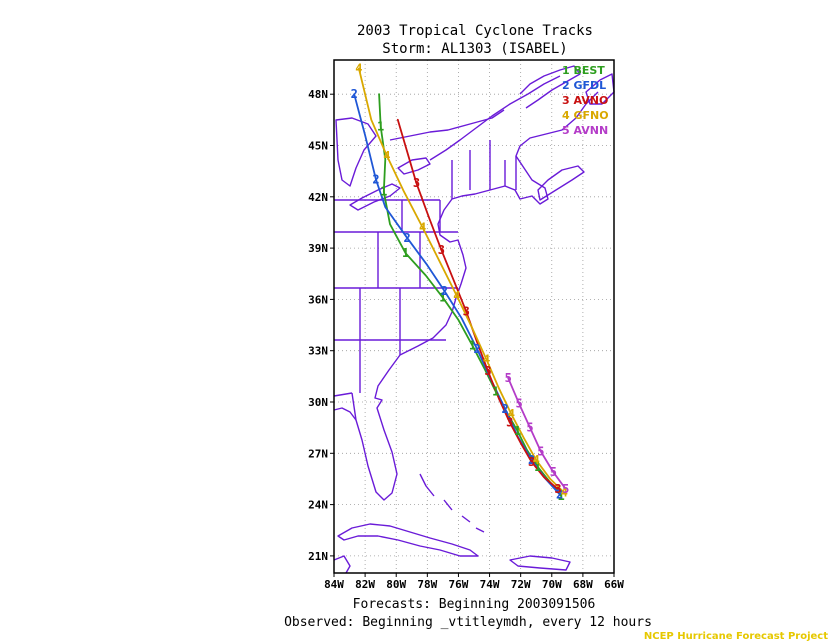 Image resolution: width=833 pixels, height=644 pixels. I want to click on track-avno, so click(477, 304).